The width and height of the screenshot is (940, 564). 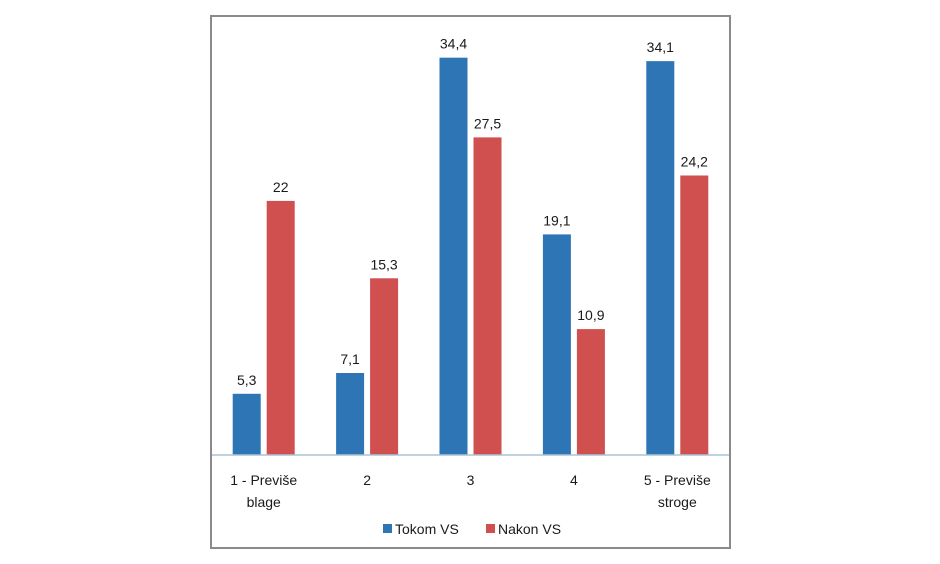 What do you see at coordinates (427, 529) in the screenshot?
I see `legend-label-tokom: Tokom VS` at bounding box center [427, 529].